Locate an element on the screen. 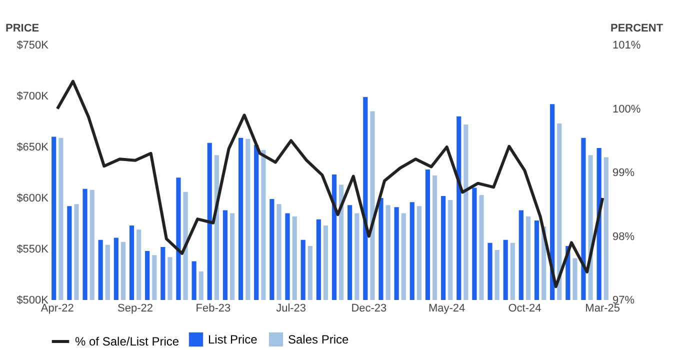  y-axis-title: PRICE is located at coordinates (23, 28).